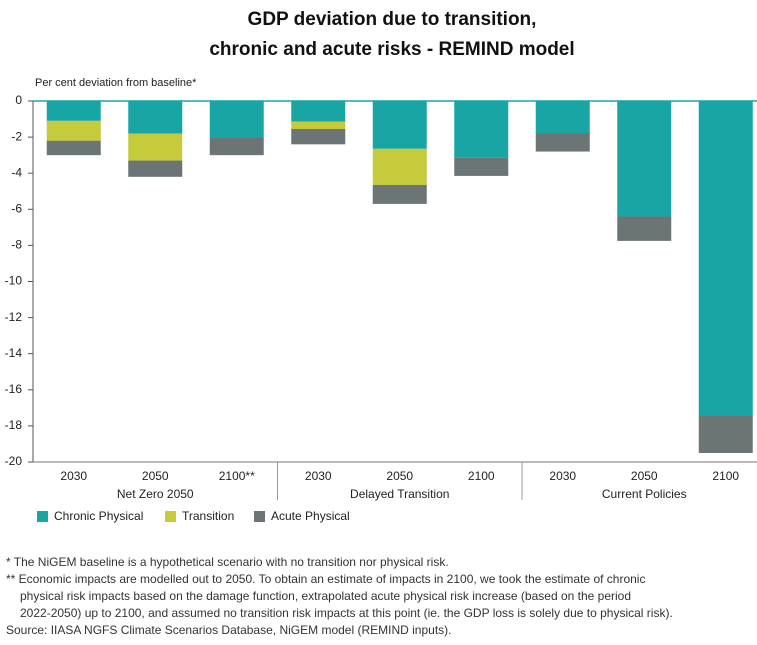 This screenshot has width=757, height=645. Describe the element at coordinates (14, 281) in the screenshot. I see `y-tick-label: -10` at that location.